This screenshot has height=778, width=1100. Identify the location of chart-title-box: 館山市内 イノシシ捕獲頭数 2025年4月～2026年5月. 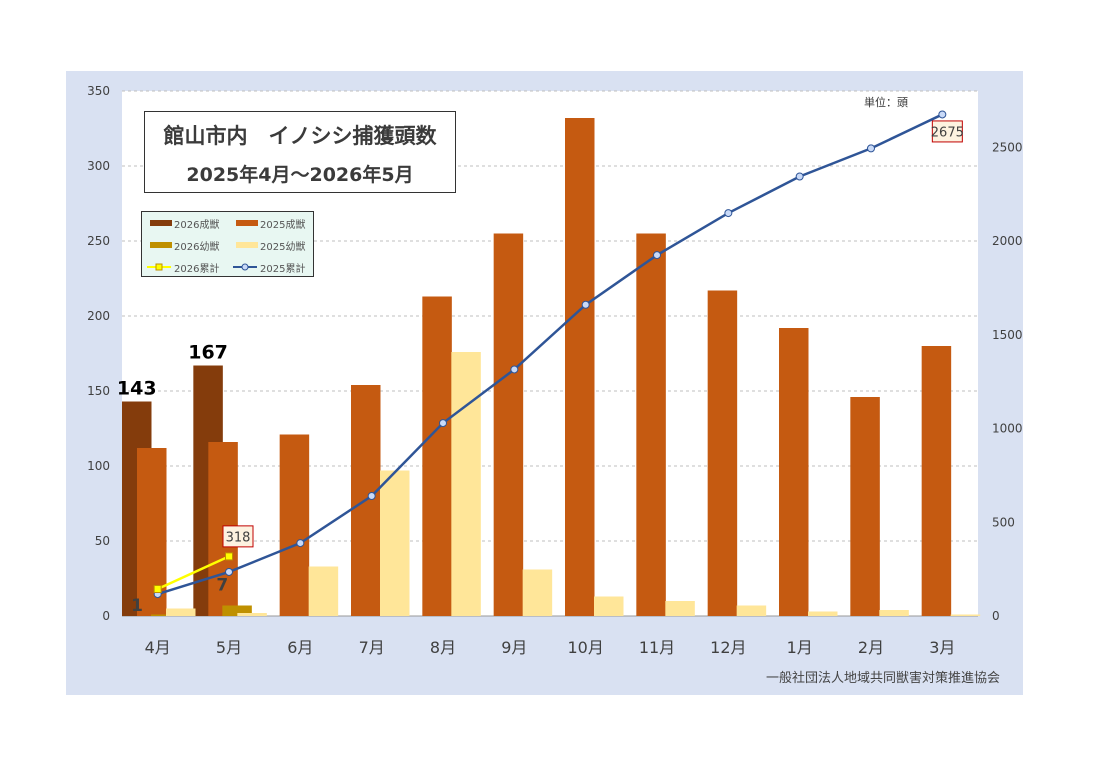
(300, 152).